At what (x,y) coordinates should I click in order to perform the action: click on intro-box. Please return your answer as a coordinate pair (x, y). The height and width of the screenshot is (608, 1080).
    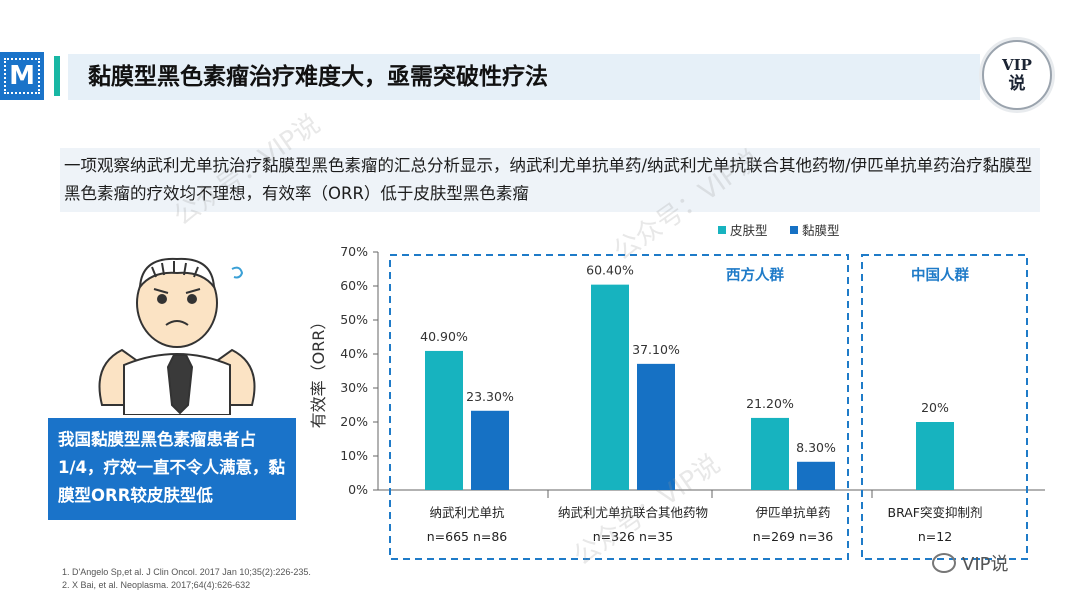
    Looking at the image, I should click on (550, 180).